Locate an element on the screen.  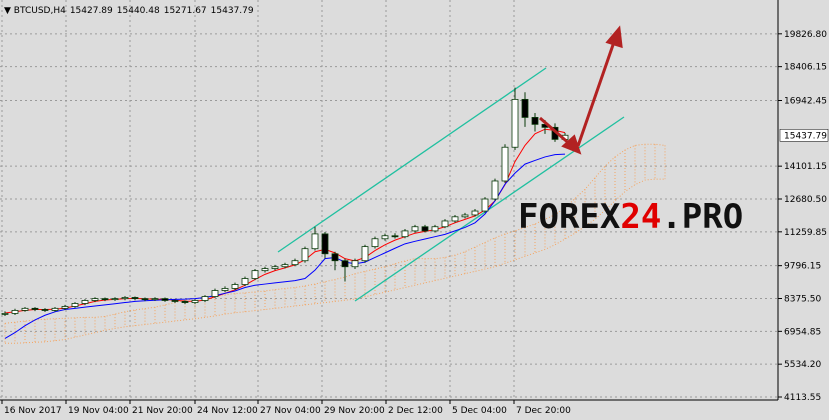
x-tick-label: 21 Nov 20:00 is located at coordinates (162, 411).